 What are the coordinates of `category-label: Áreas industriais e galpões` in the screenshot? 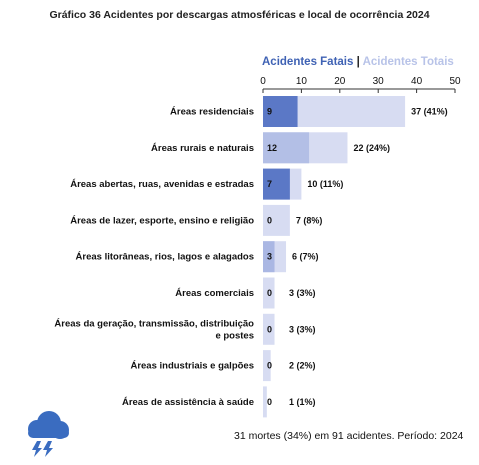 It's located at (192, 366).